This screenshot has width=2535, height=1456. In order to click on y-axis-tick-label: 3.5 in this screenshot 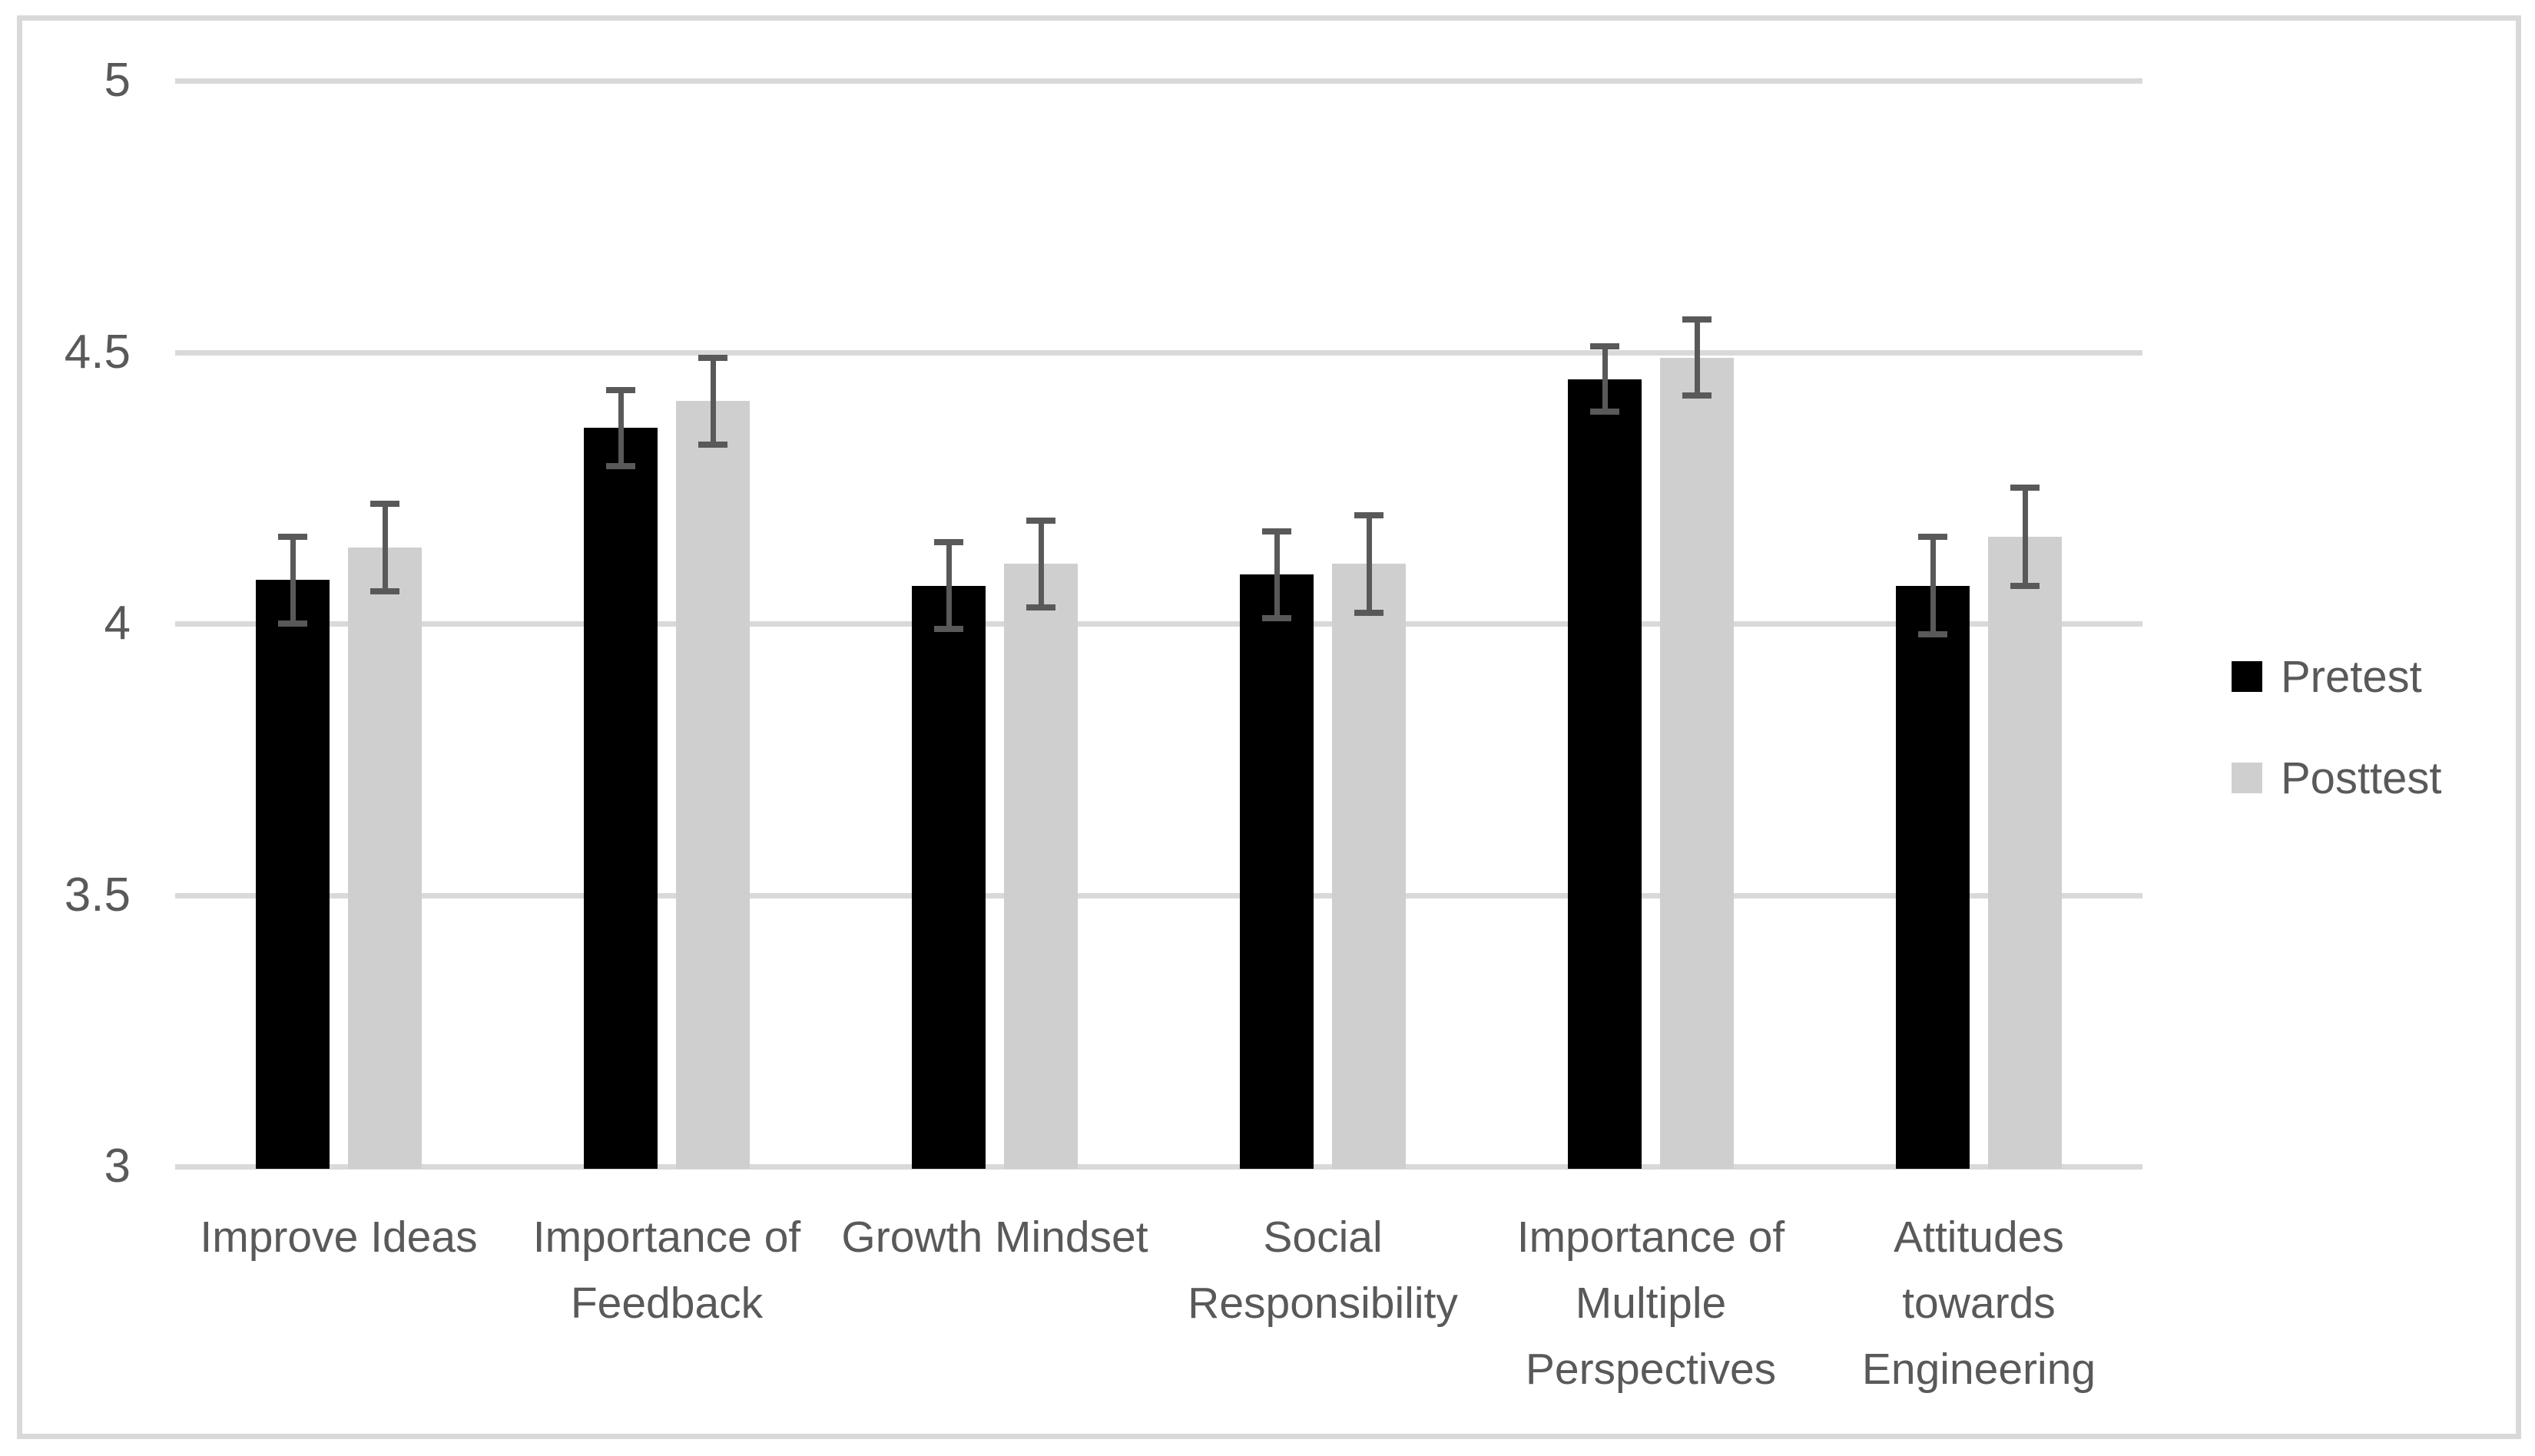, I will do `click(97, 895)`.